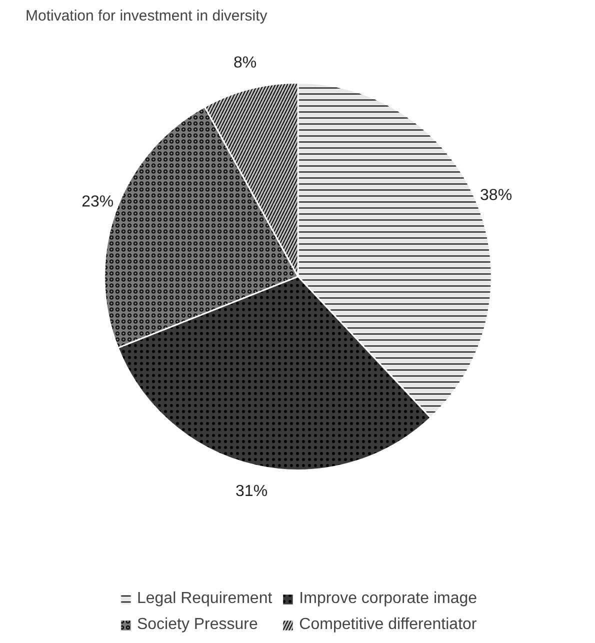  Describe the element at coordinates (245, 63) in the screenshot. I see `data-label: 8%` at that location.